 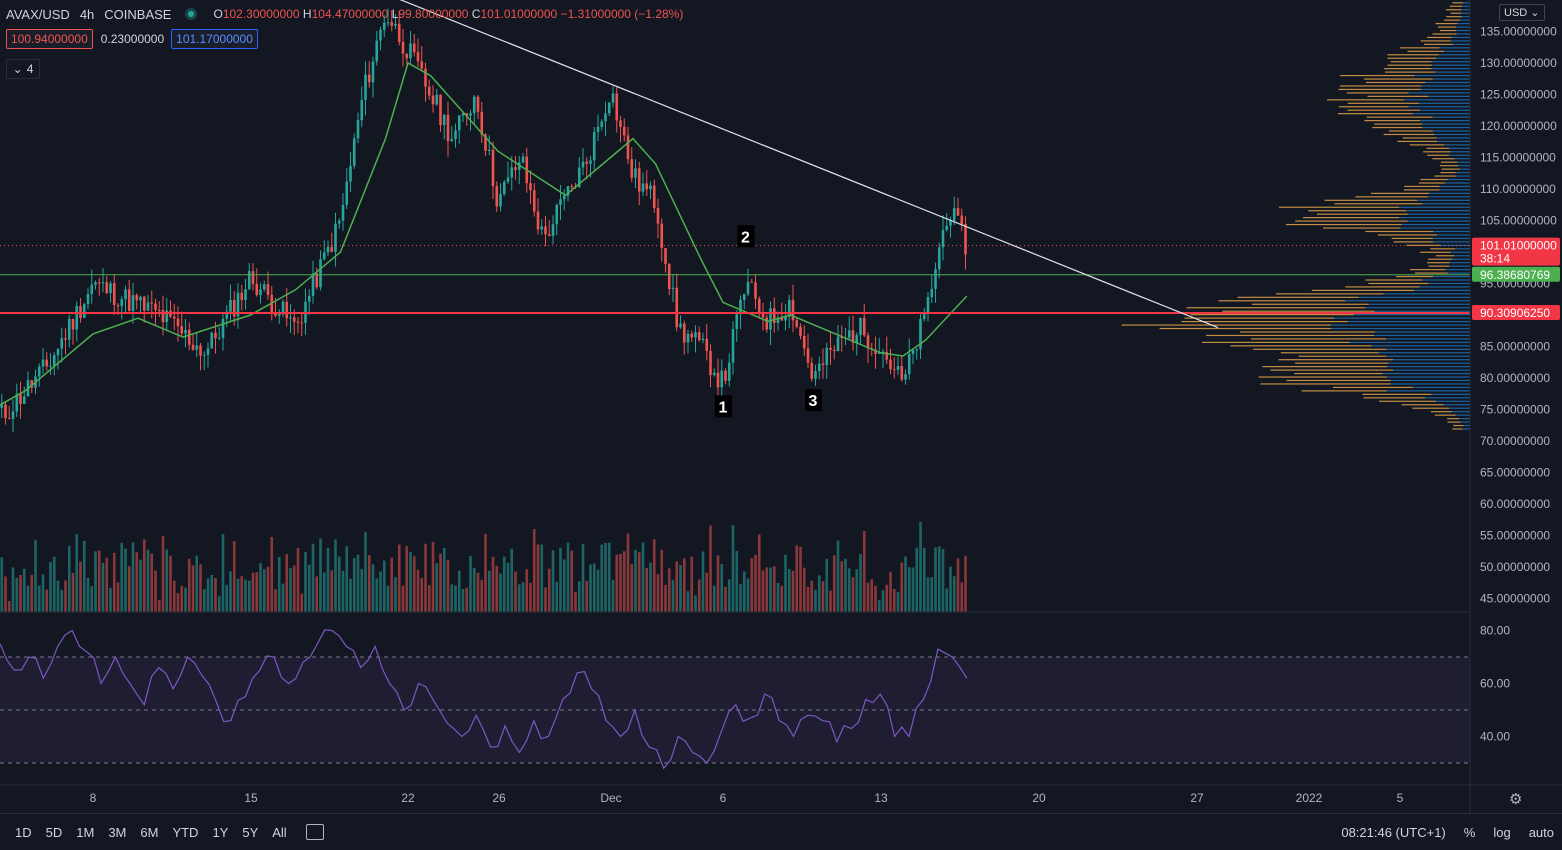 I want to click on sell-price-button: 100.94000000, so click(x=49, y=39).